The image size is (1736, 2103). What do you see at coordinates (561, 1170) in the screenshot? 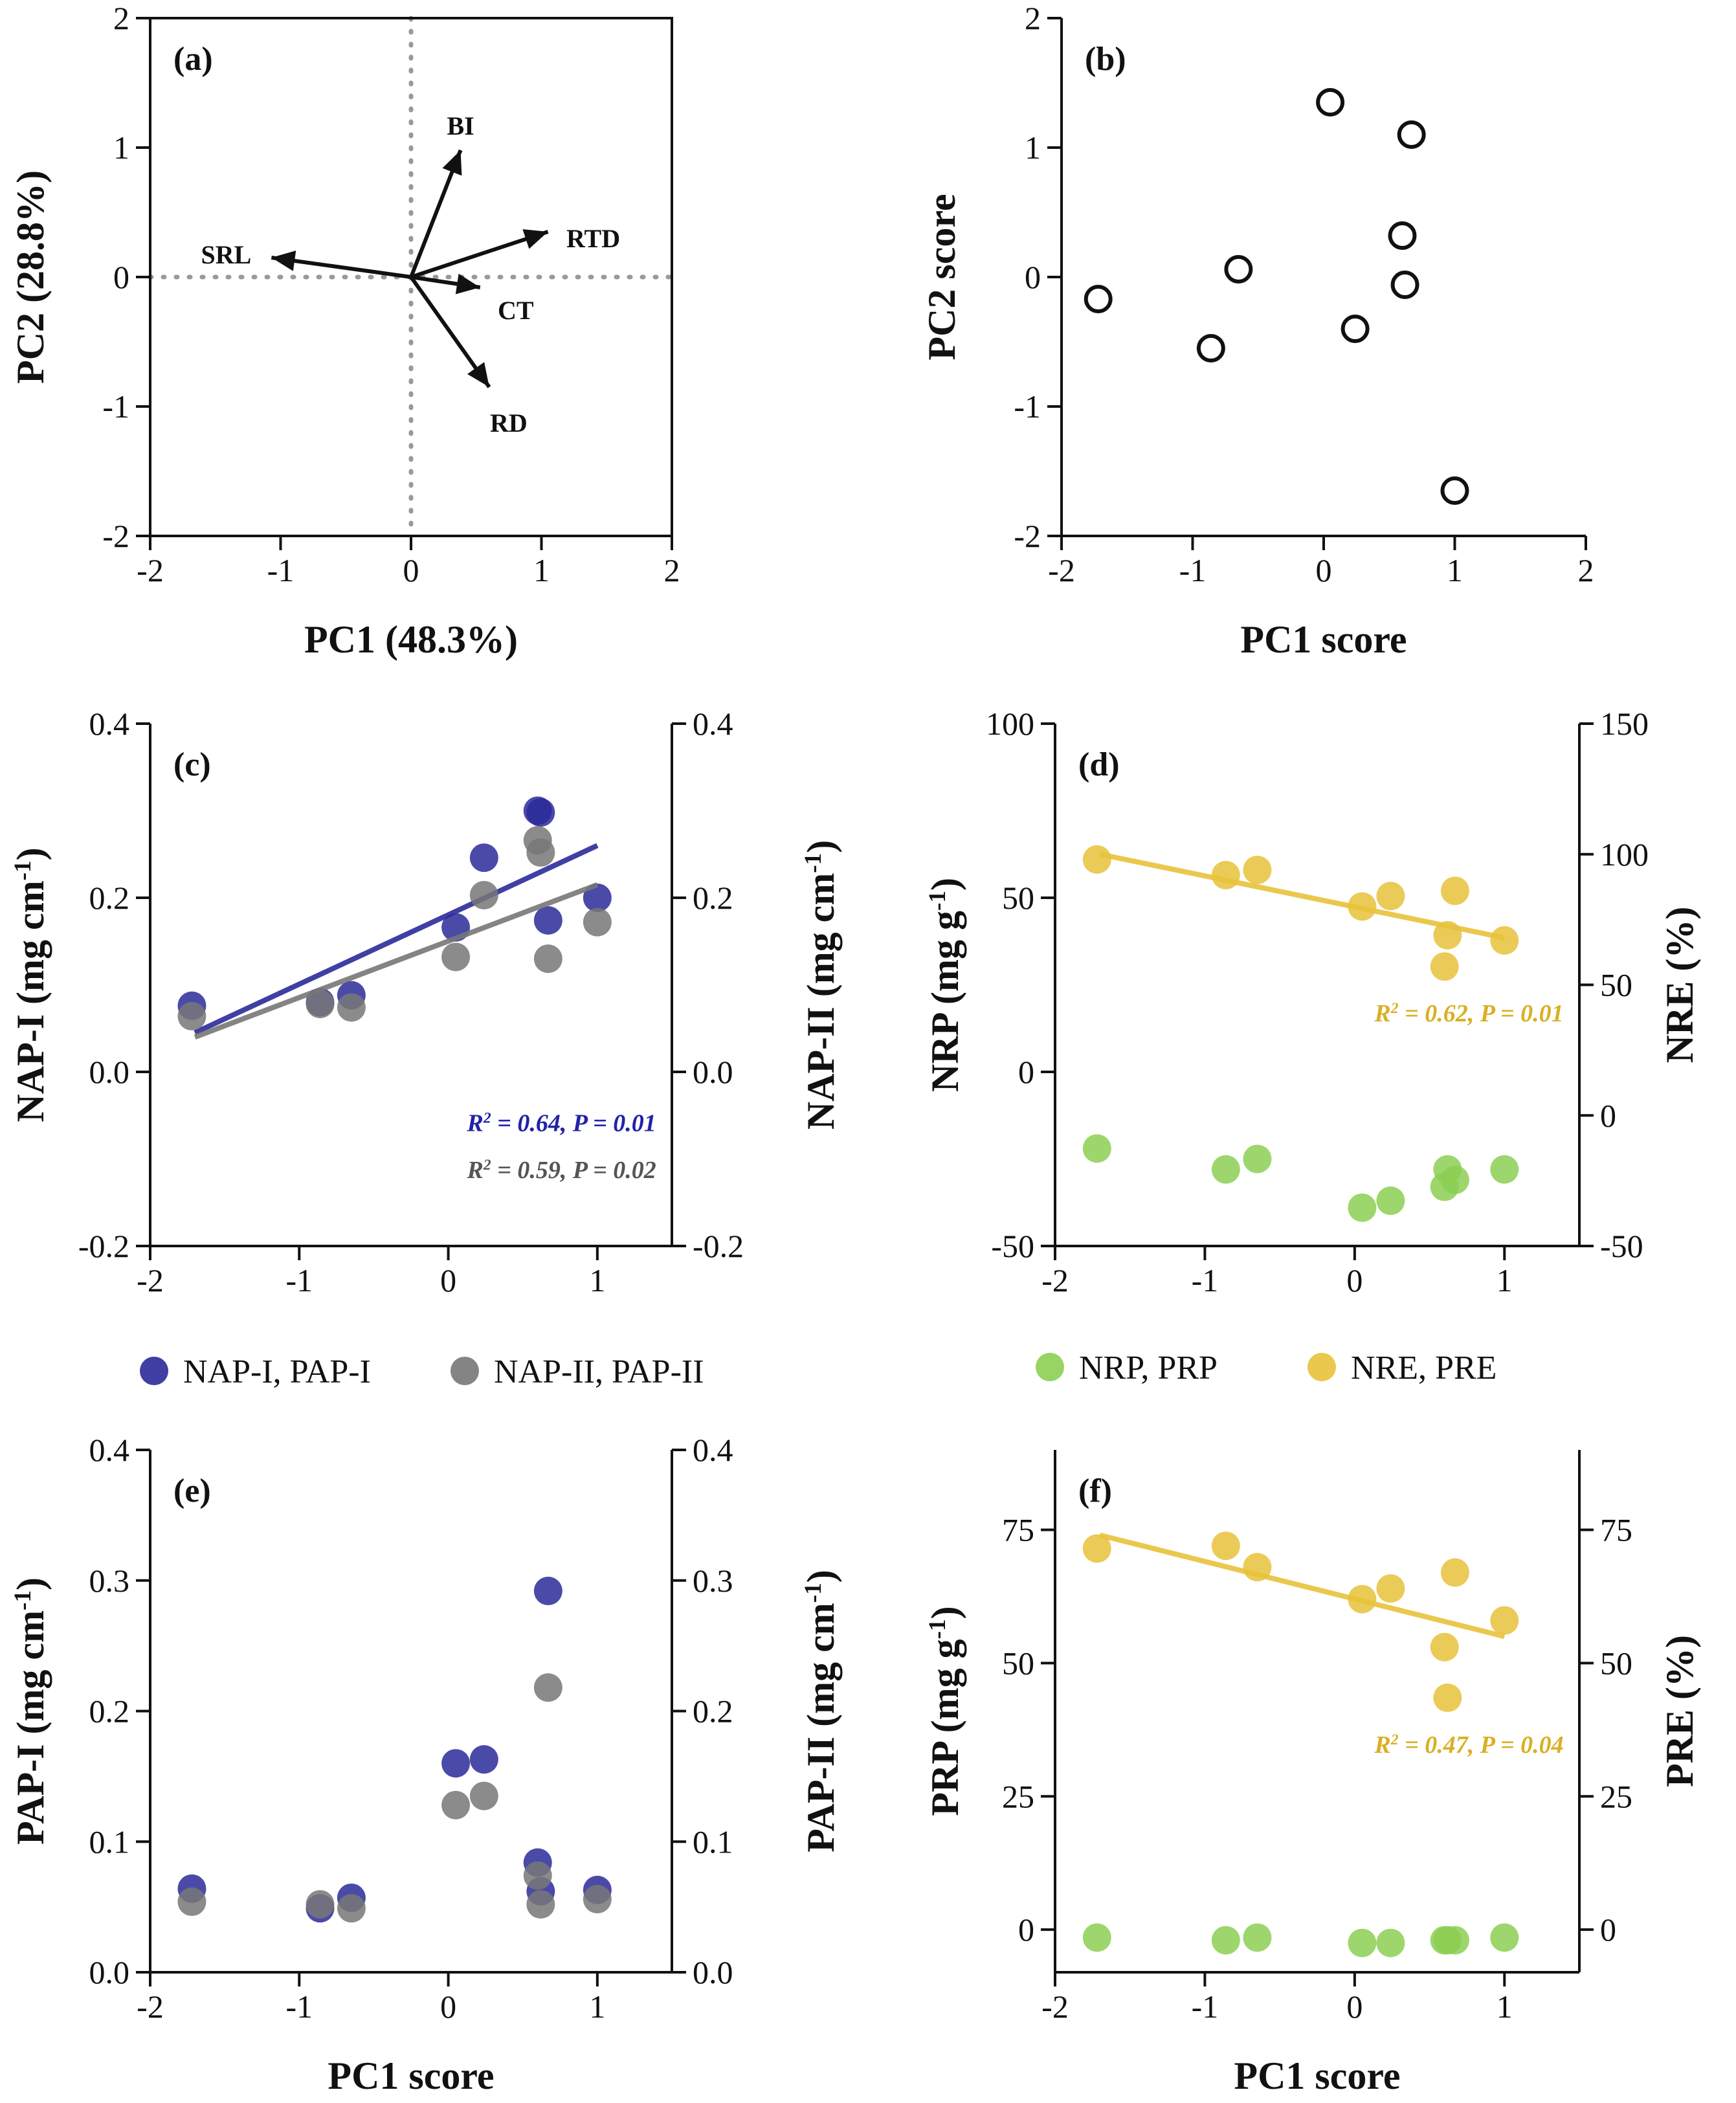
I see `fit-statistic: R2 = 0.59, P = 0.02` at bounding box center [561, 1170].